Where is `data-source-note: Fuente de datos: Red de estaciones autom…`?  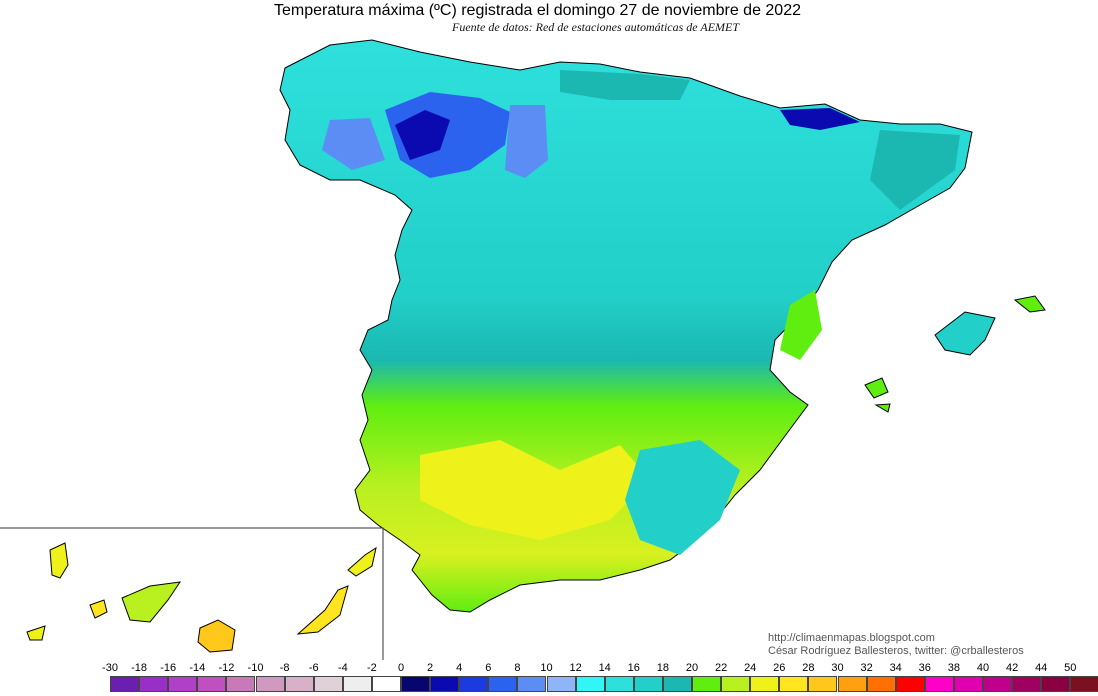
data-source-note: Fuente de datos: Red de estaciones autom… is located at coordinates (596, 27).